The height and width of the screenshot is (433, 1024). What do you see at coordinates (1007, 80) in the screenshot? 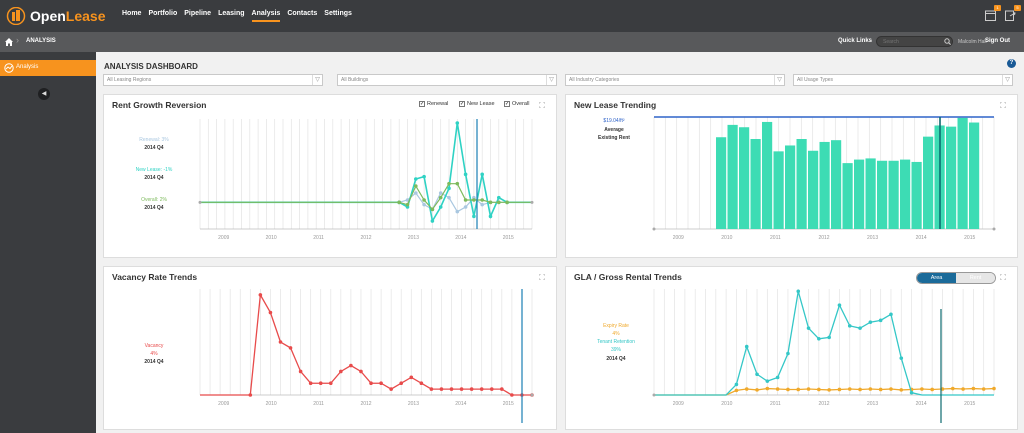
I see `chevron-down-icon: ▽` at bounding box center [1007, 80].